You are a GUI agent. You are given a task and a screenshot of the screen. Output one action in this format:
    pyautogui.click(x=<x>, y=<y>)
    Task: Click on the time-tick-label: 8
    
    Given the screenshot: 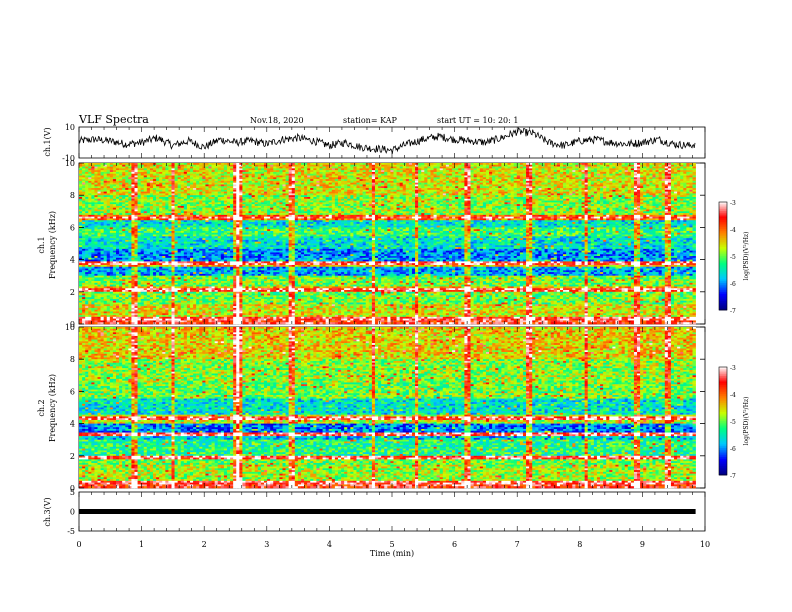 What is the action you would take?
    pyautogui.click(x=579, y=544)
    